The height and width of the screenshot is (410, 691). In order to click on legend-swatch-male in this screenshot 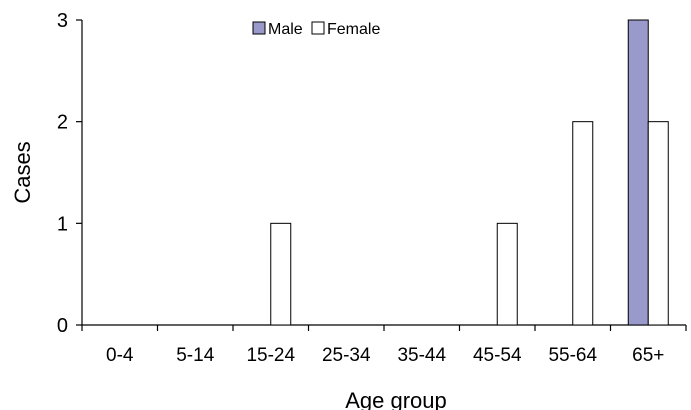, I will do `click(259, 28)`.